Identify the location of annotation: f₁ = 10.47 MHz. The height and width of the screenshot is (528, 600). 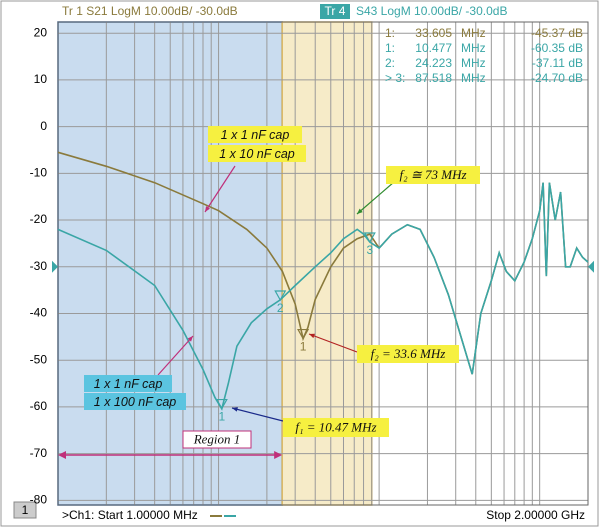
(335, 426).